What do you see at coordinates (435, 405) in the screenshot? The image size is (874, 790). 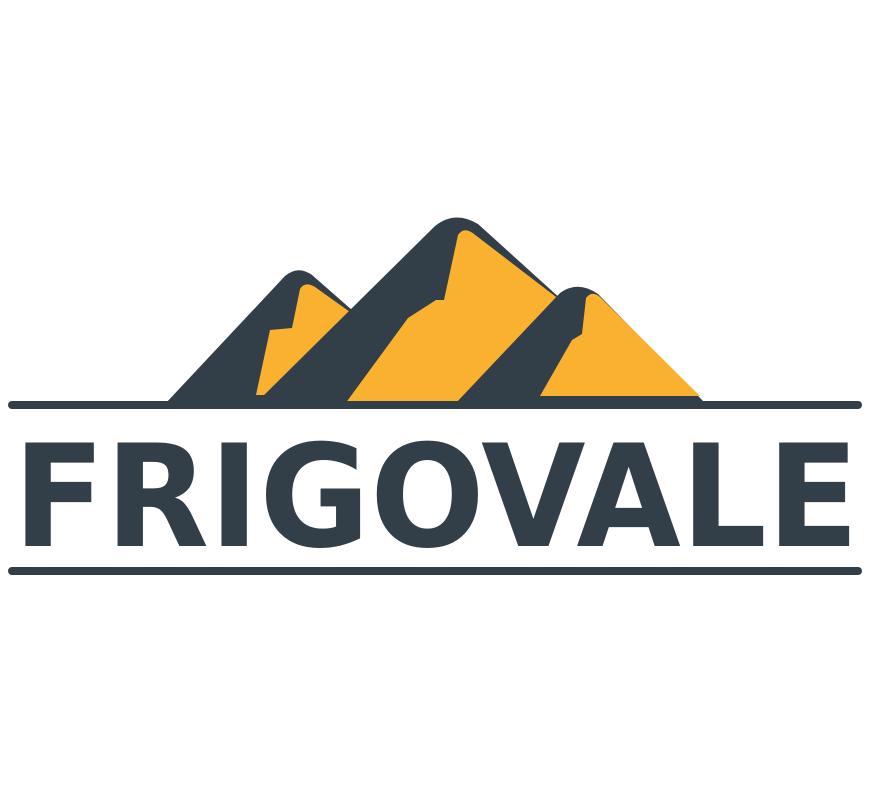 I see `top-rule` at bounding box center [435, 405].